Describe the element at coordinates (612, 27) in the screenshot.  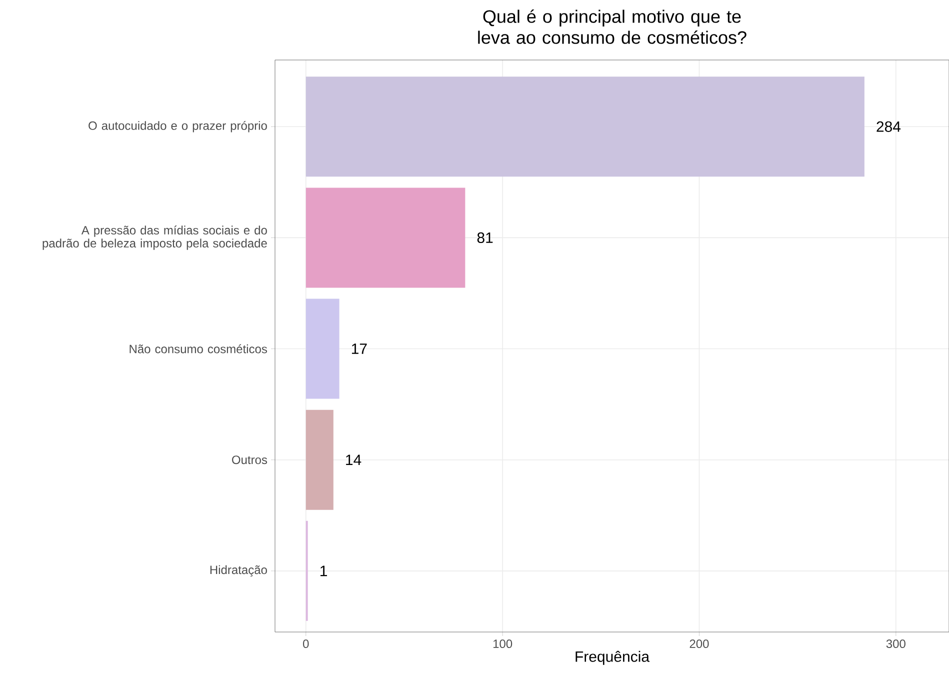
I see `chart-title: Qual é o principal motivo que te leva ao consumo de cosméticos?` at that location.